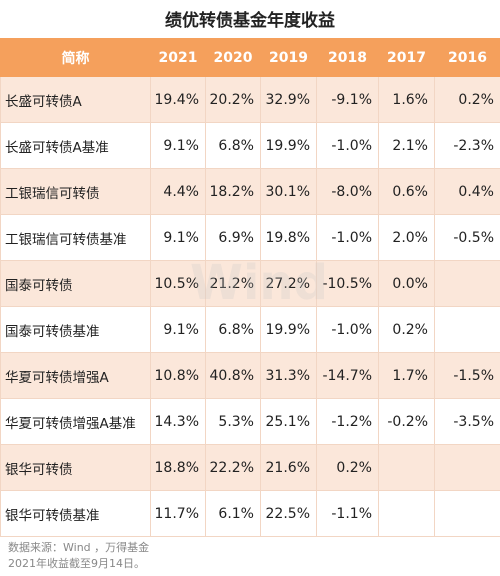 The height and width of the screenshot is (576, 500). I want to click on return-cell: 18.8%, so click(178, 467).